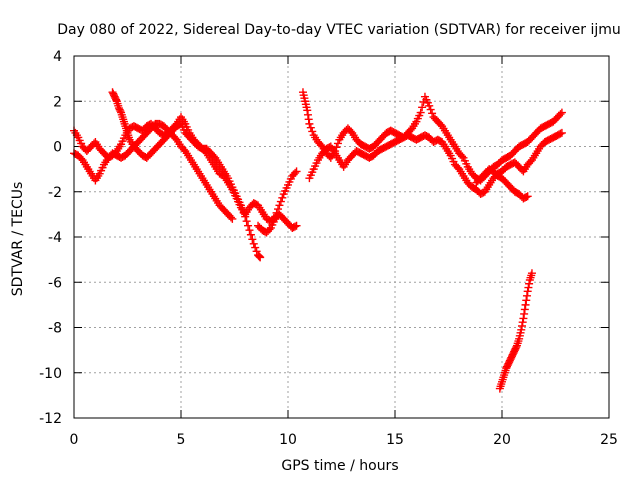 This screenshot has width=640, height=480. Describe the element at coordinates (74, 440) in the screenshot. I see `x-tick-label: 0` at that location.